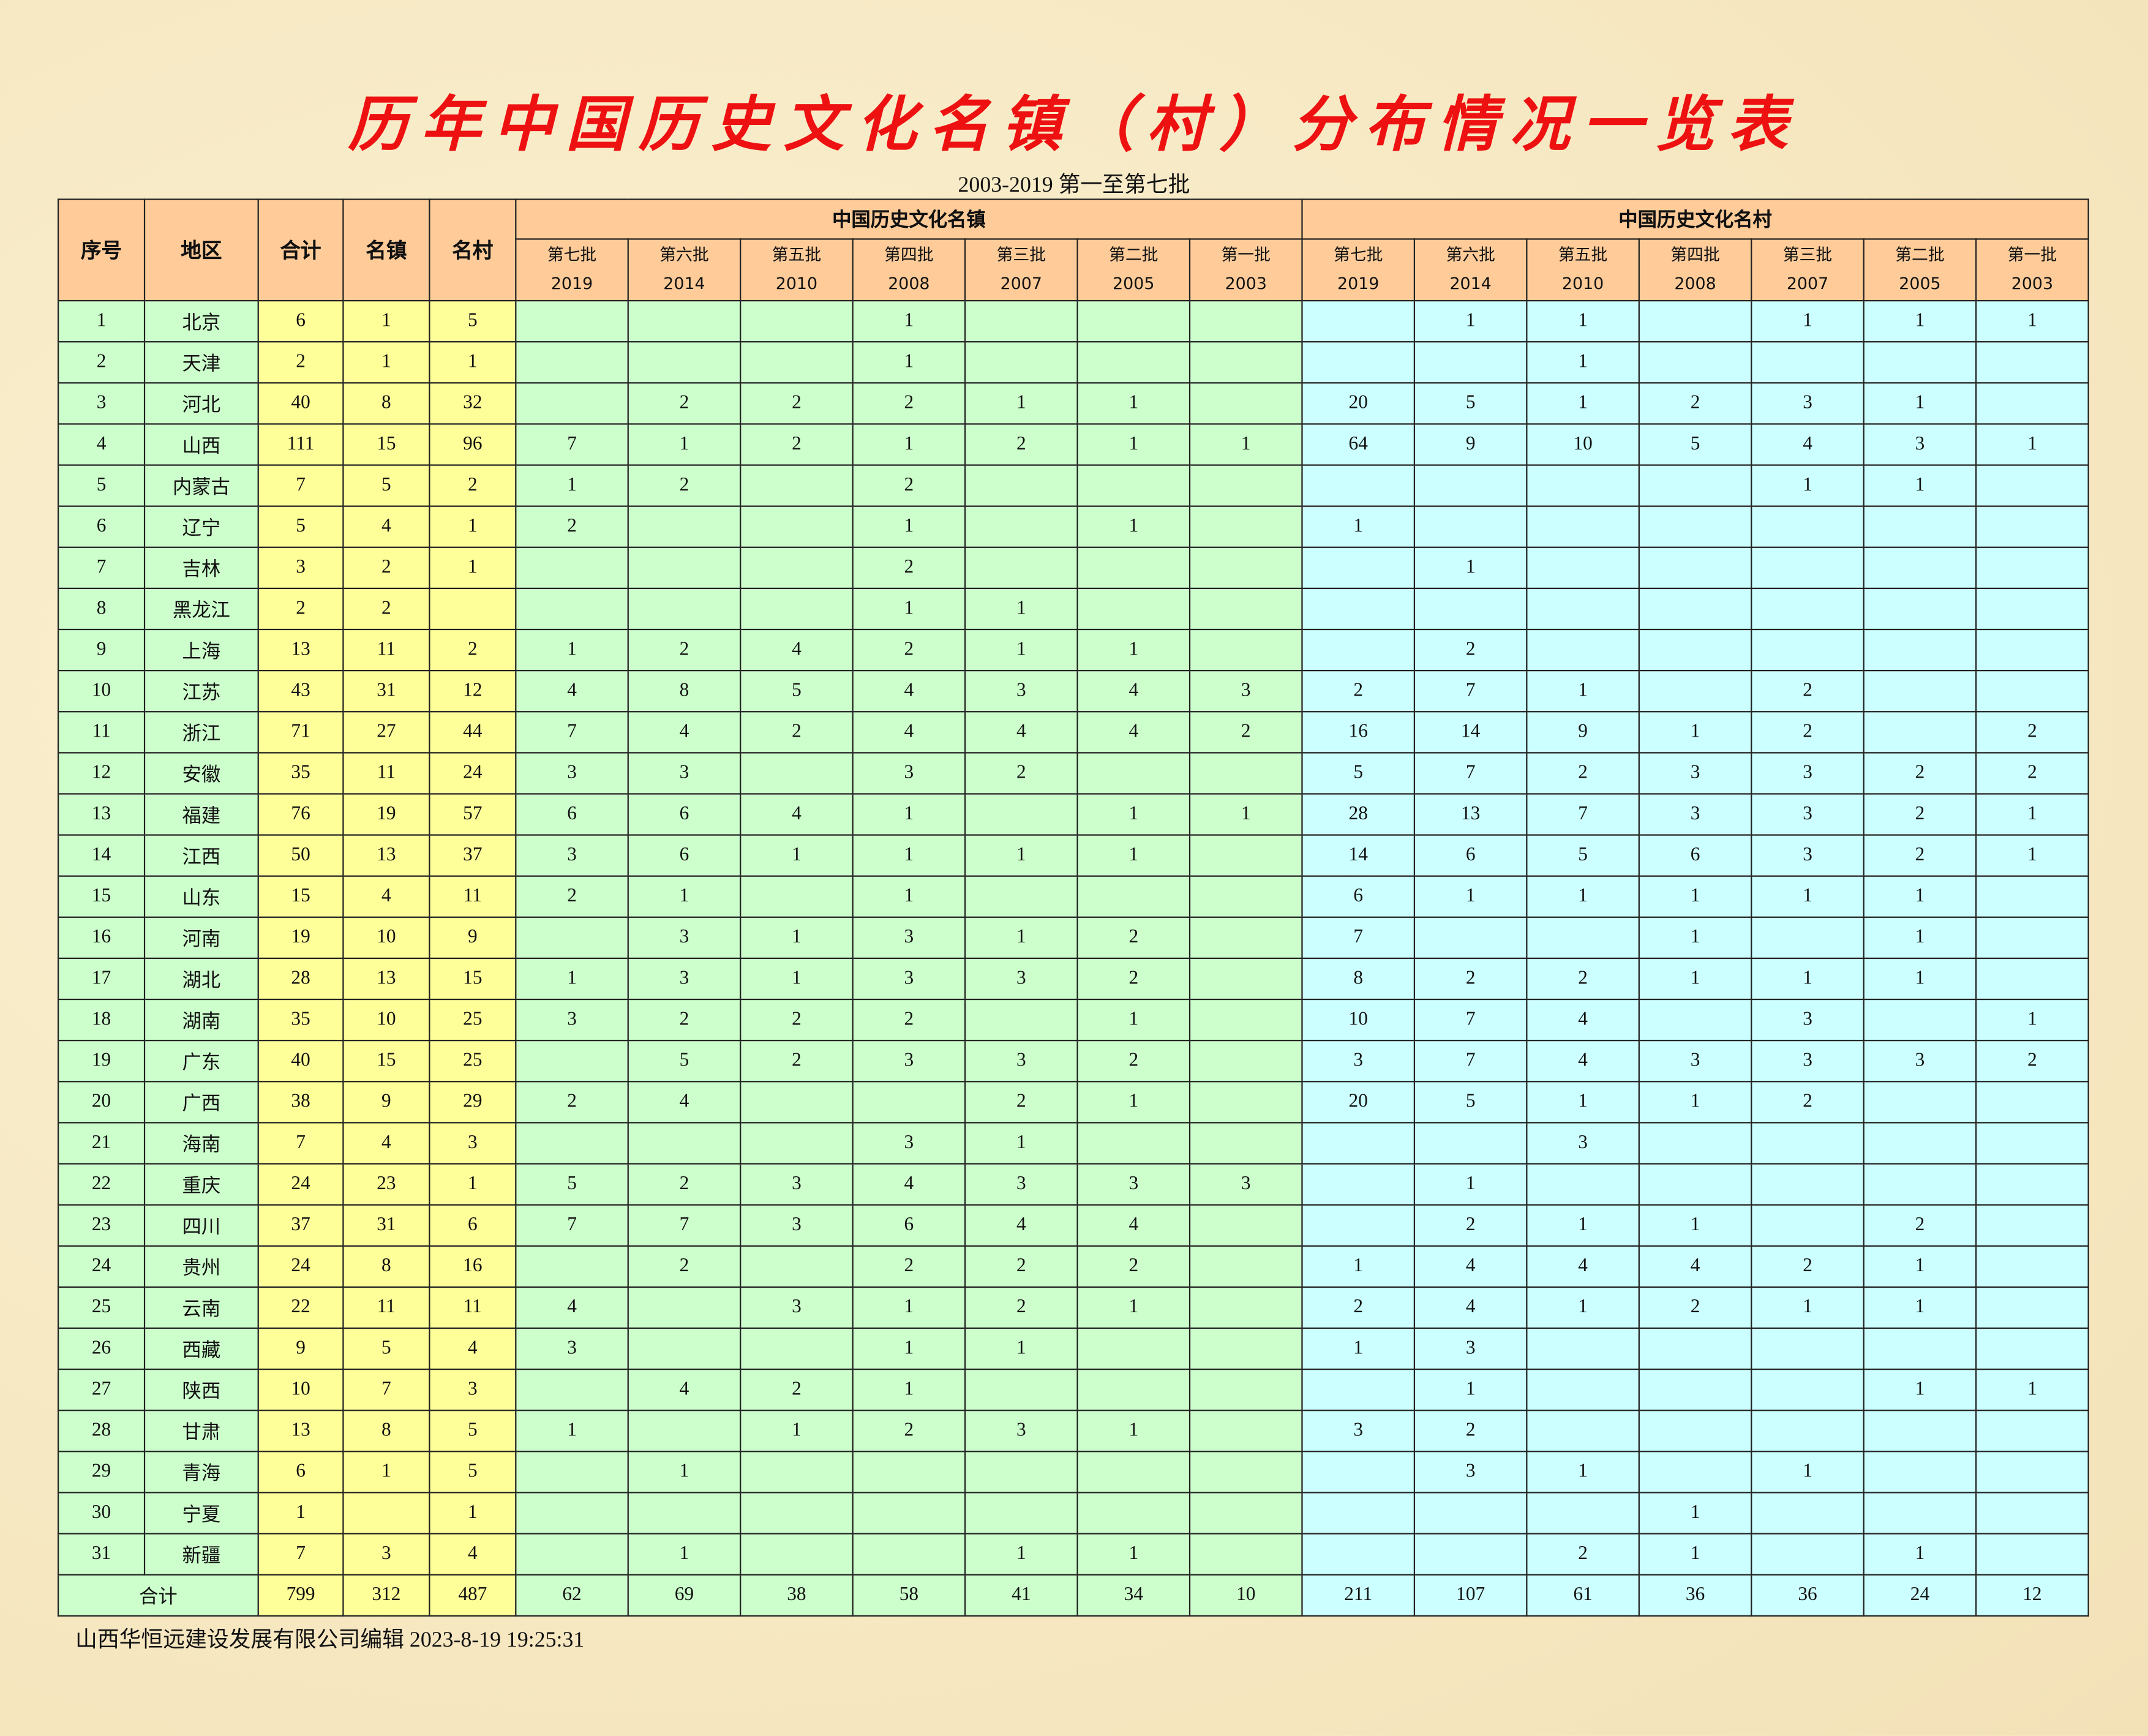  What do you see at coordinates (797, 1595) in the screenshot?
I see `town-batch-total-cell: 38` at bounding box center [797, 1595].